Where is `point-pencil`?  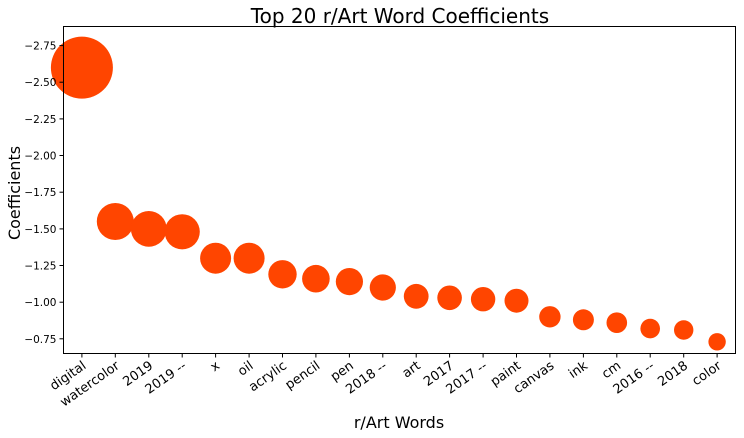 point-pencil is located at coordinates (316, 278).